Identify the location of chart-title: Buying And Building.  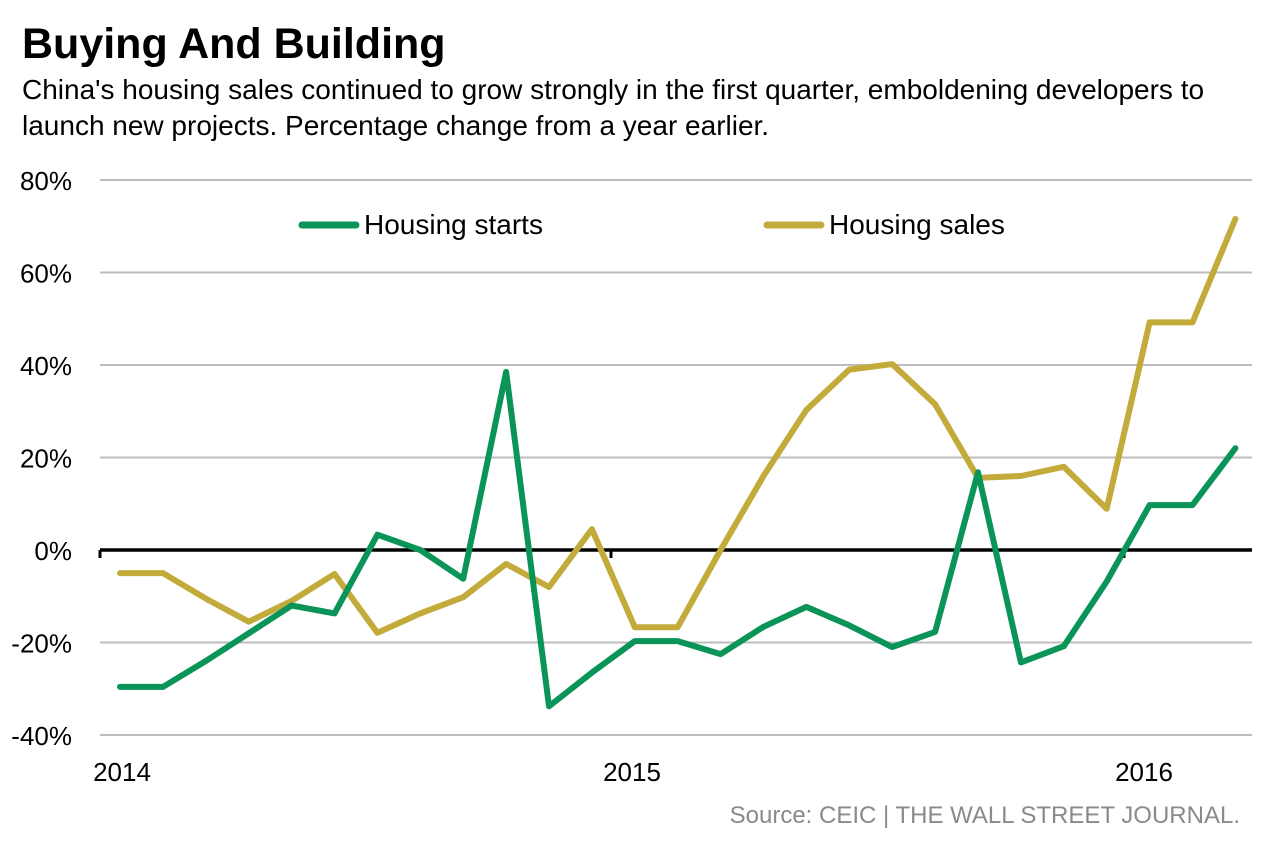
(234, 44).